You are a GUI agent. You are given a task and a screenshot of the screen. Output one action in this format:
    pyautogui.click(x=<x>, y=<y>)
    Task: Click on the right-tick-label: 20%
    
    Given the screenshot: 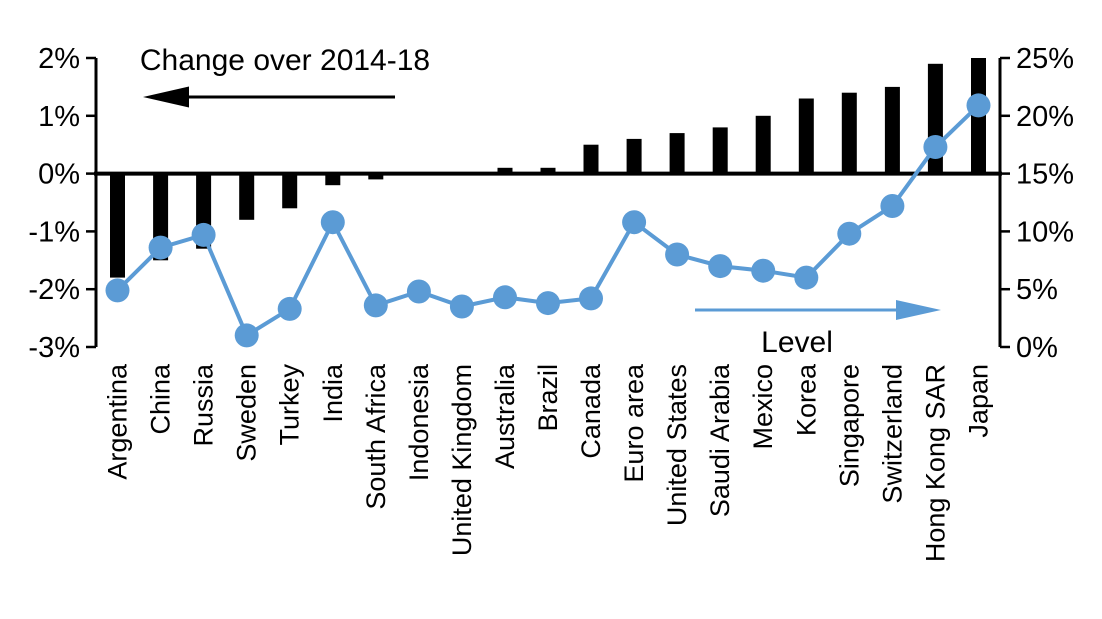 What is the action you would take?
    pyautogui.click(x=1045, y=117)
    